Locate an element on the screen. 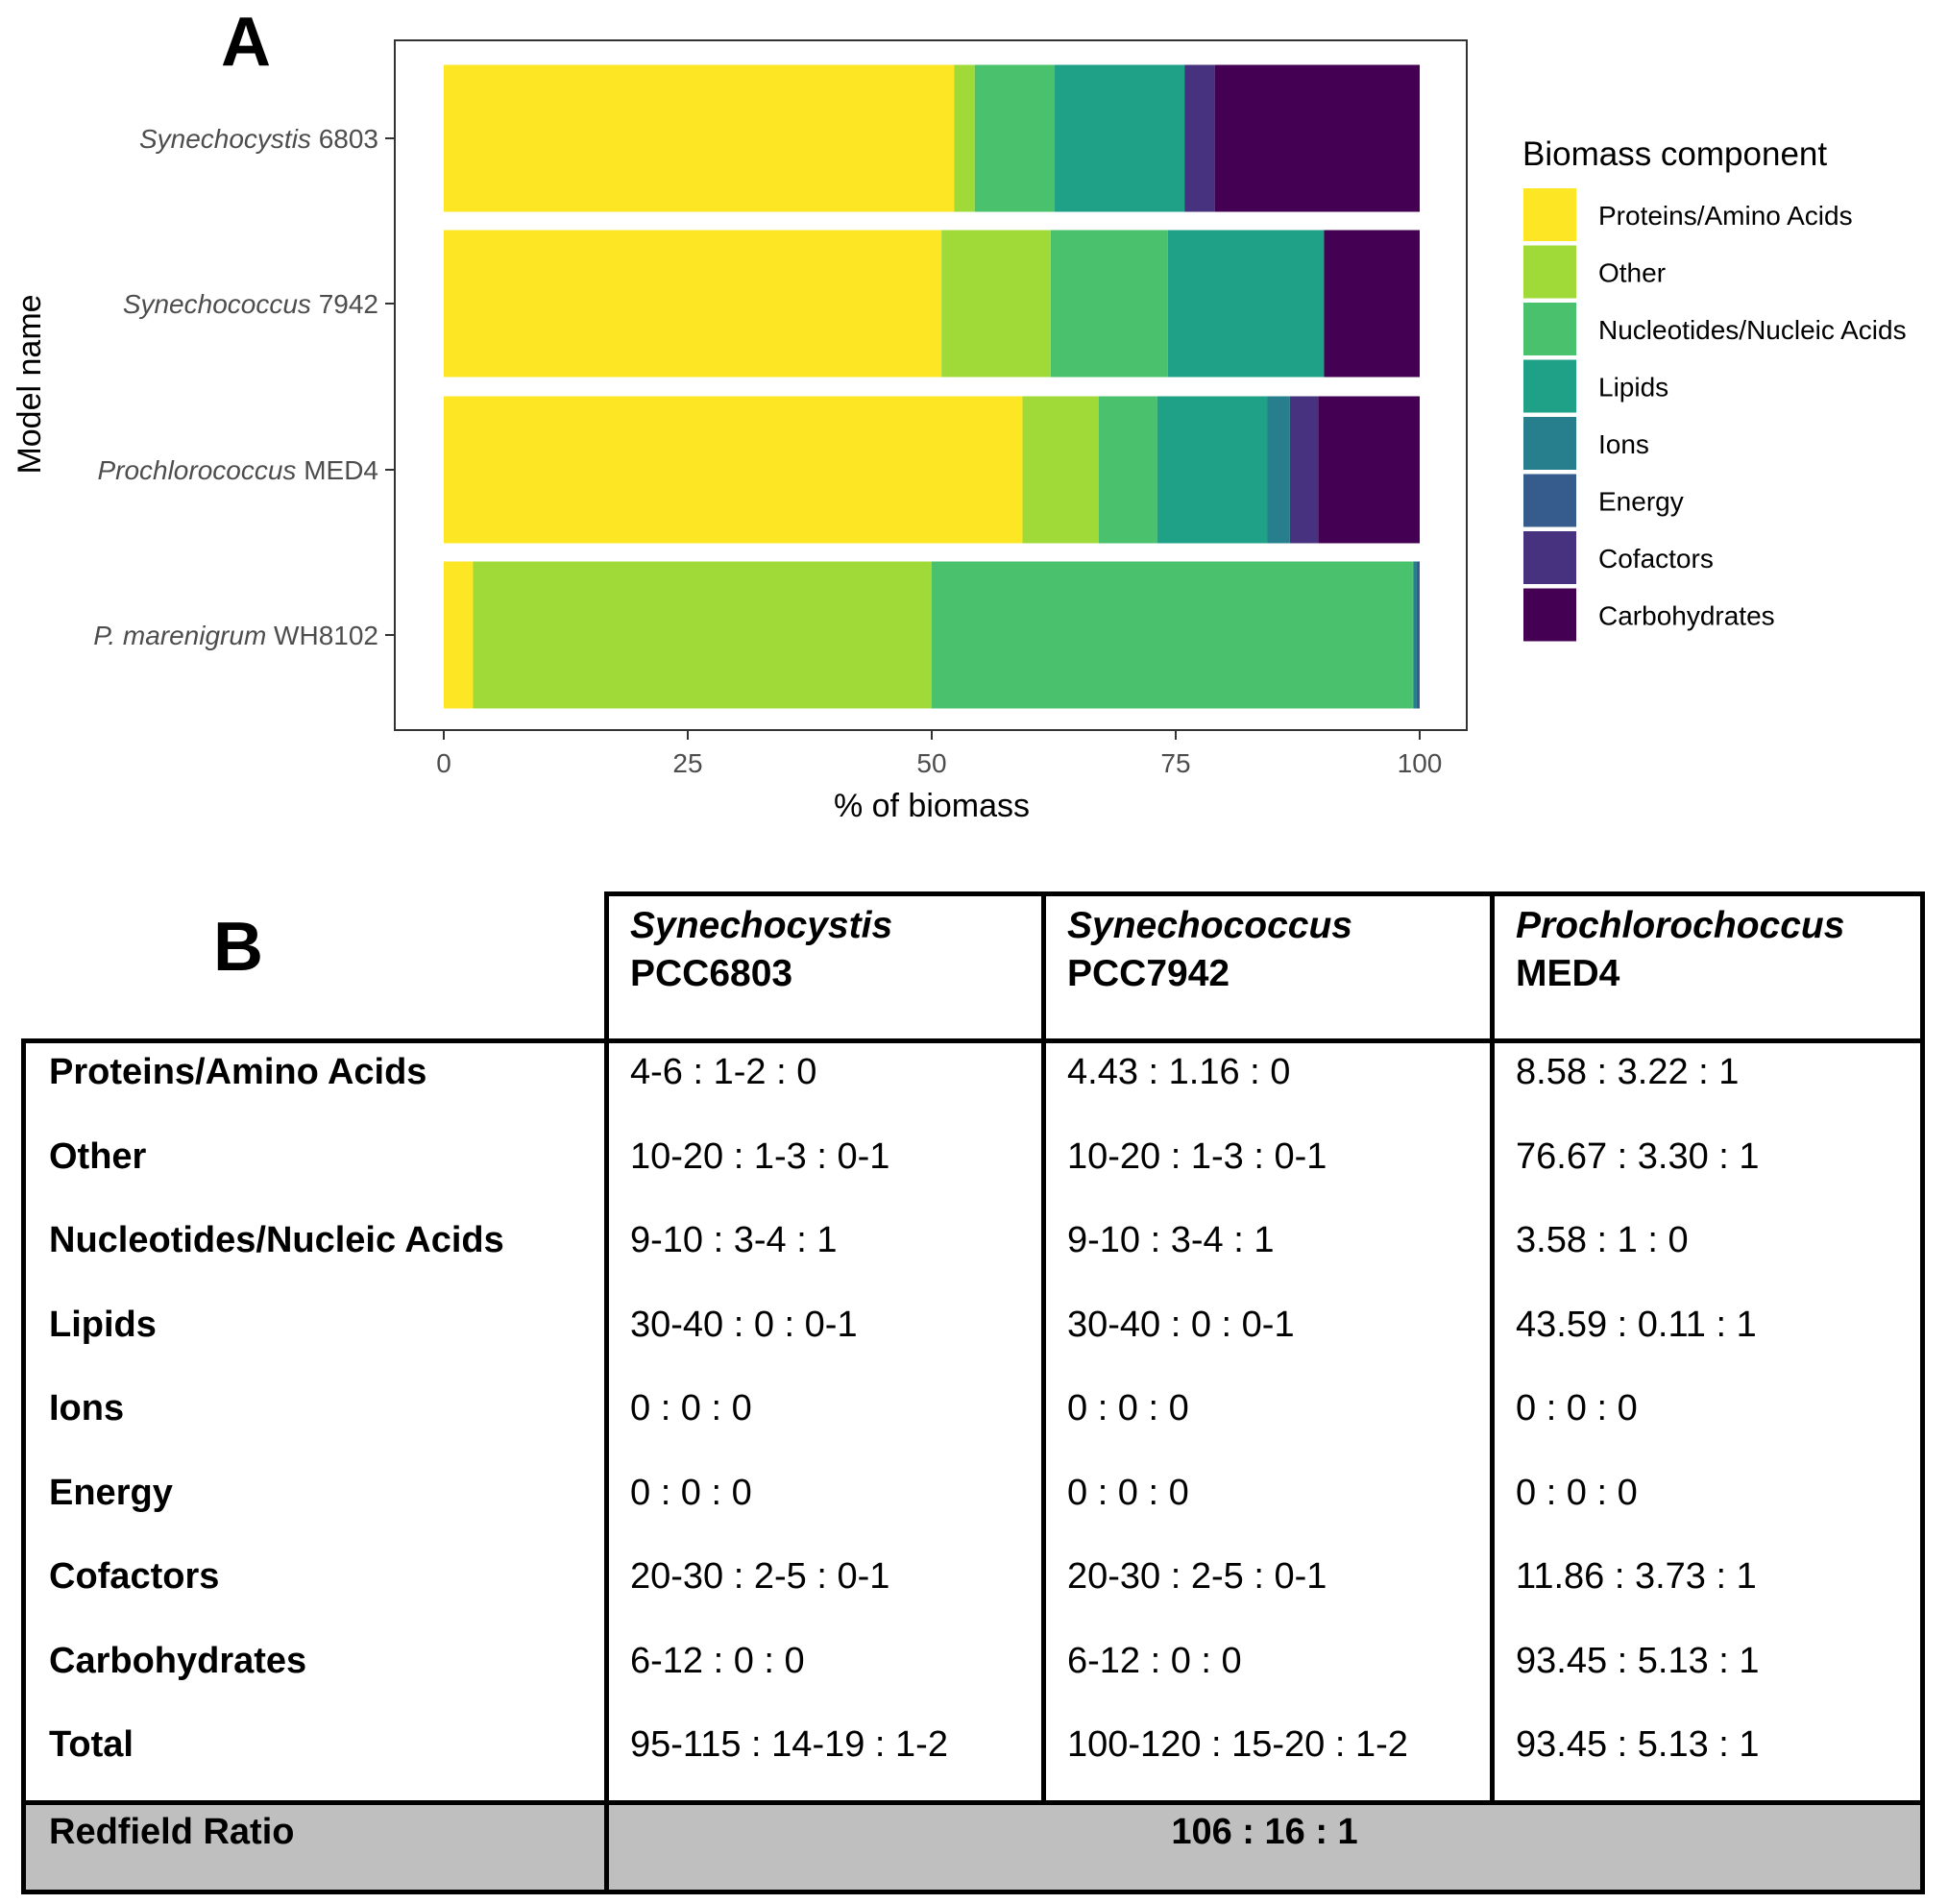 The image size is (1948, 1904). header-strain: PCC7942 is located at coordinates (1148, 974).